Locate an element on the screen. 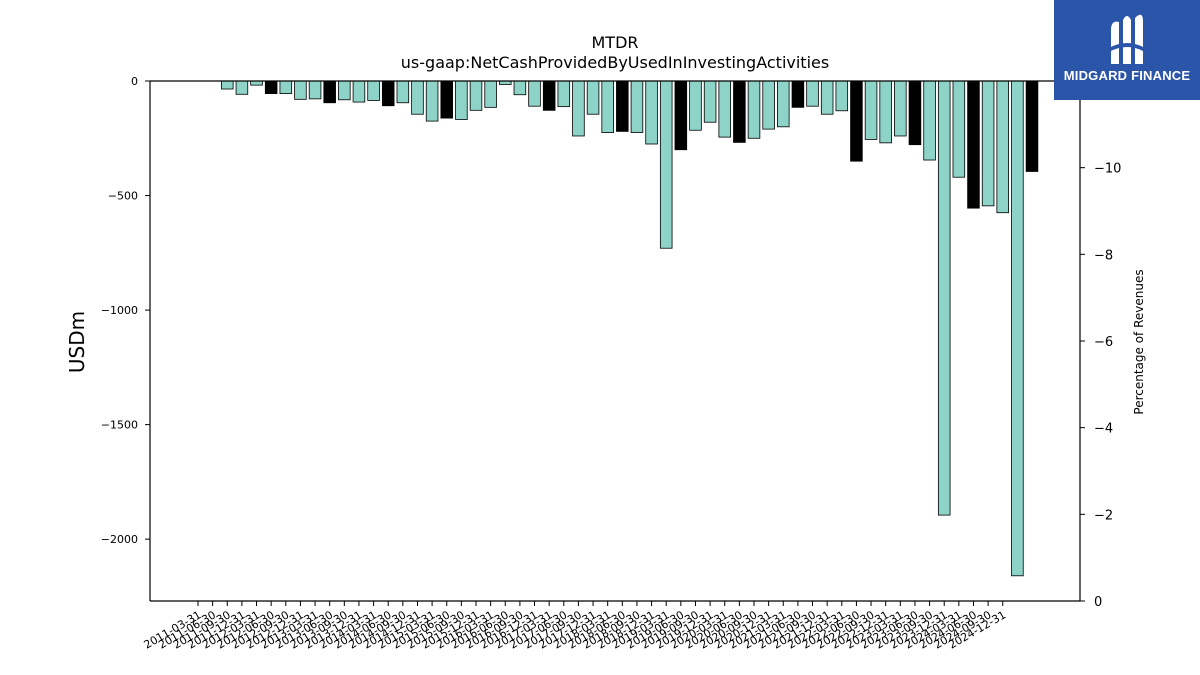  y-tick-label: −1500 is located at coordinates (119, 425).